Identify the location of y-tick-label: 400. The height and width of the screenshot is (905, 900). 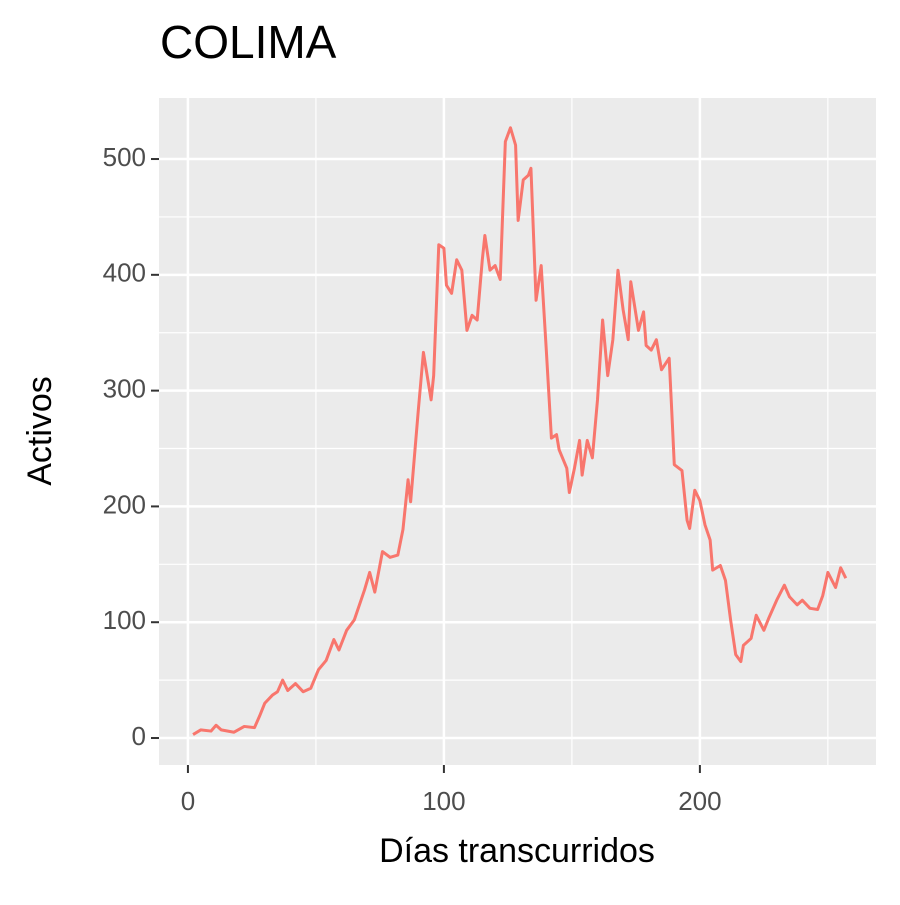
(124, 273).